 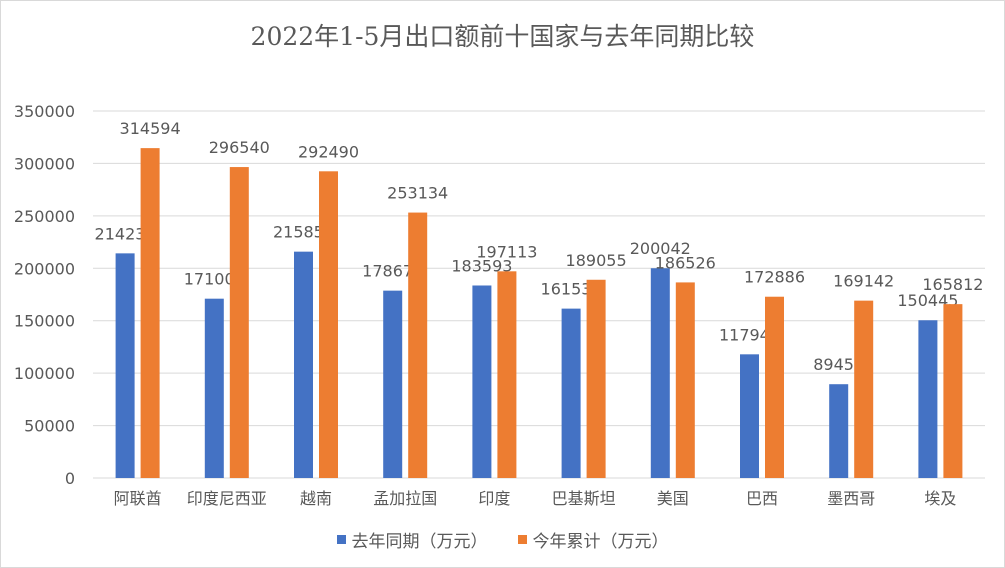 What do you see at coordinates (417, 193) in the screenshot?
I see `data-label-series-2: 253134` at bounding box center [417, 193].